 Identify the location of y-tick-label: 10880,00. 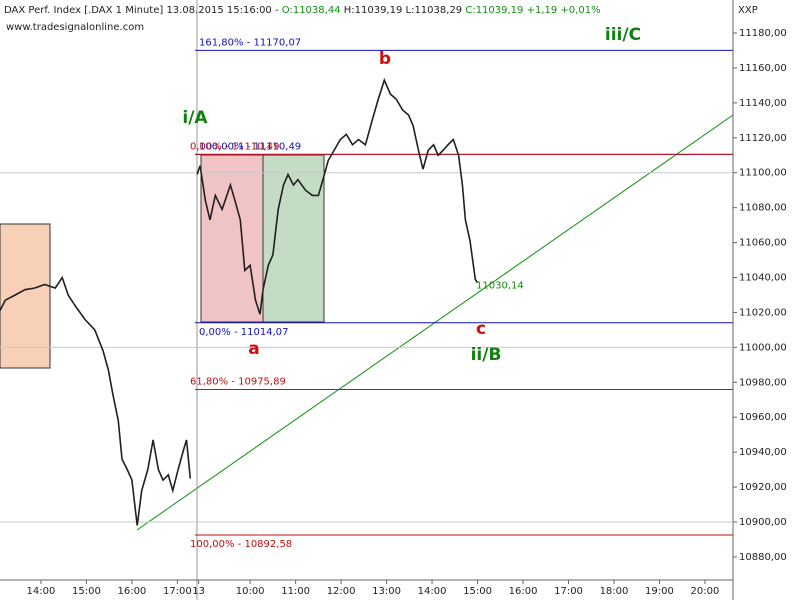
(763, 557).